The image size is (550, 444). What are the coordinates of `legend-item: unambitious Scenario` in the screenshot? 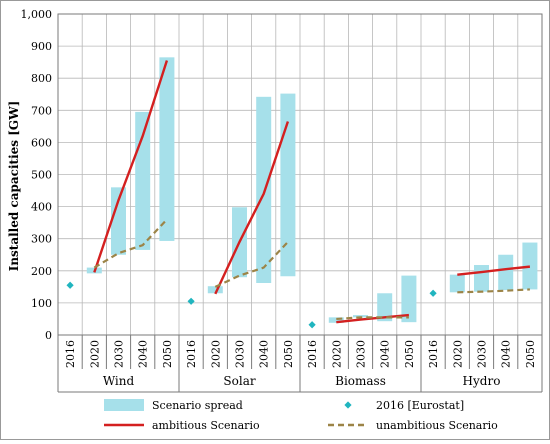 It's located at (413, 425).